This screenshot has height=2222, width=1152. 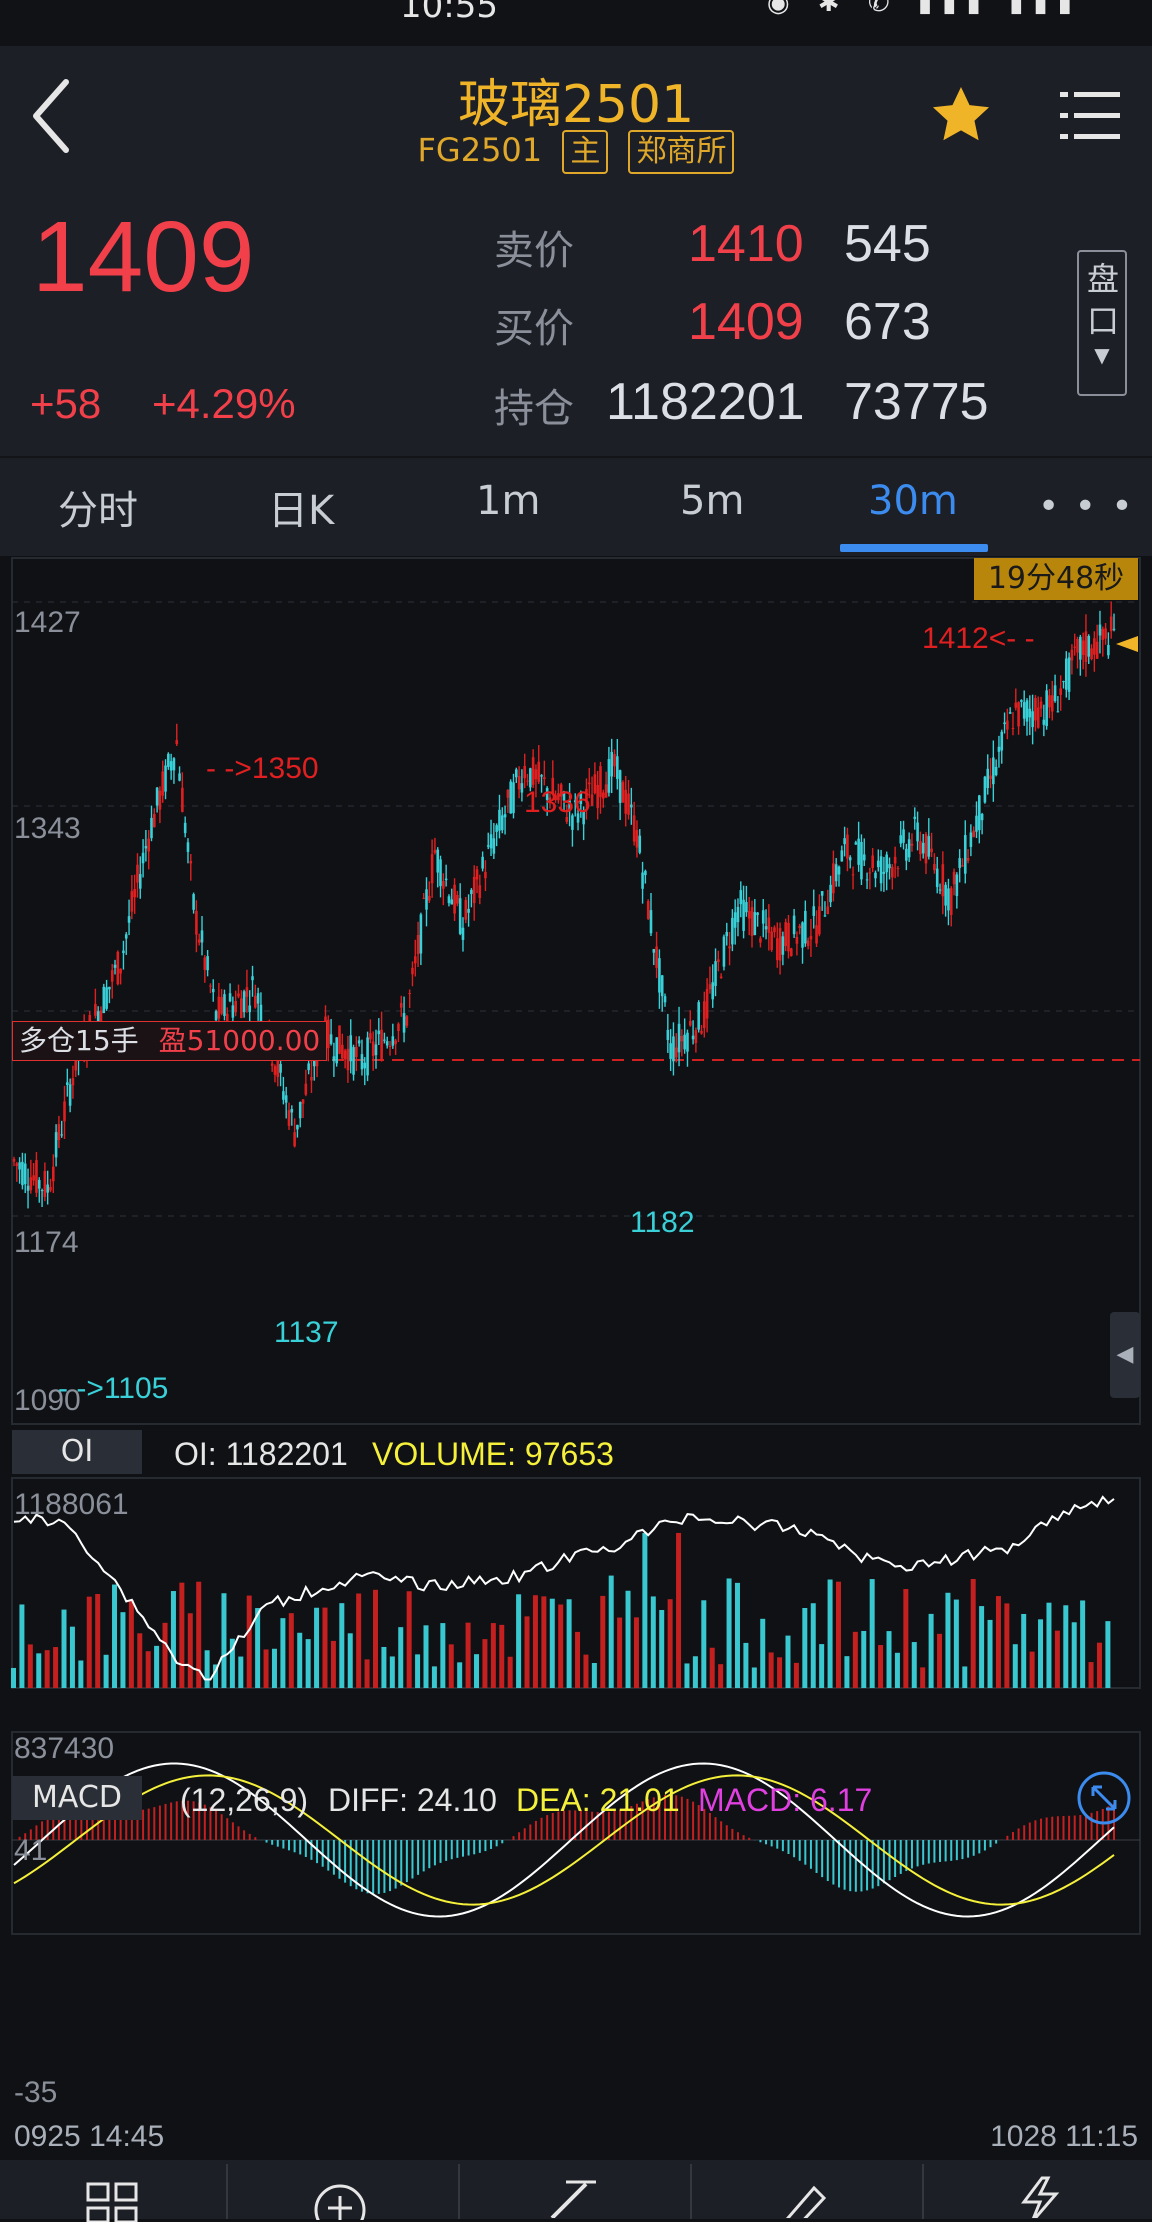 What do you see at coordinates (1102, 323) in the screenshot?
I see `order-book-toggle: 盘口 ▼` at bounding box center [1102, 323].